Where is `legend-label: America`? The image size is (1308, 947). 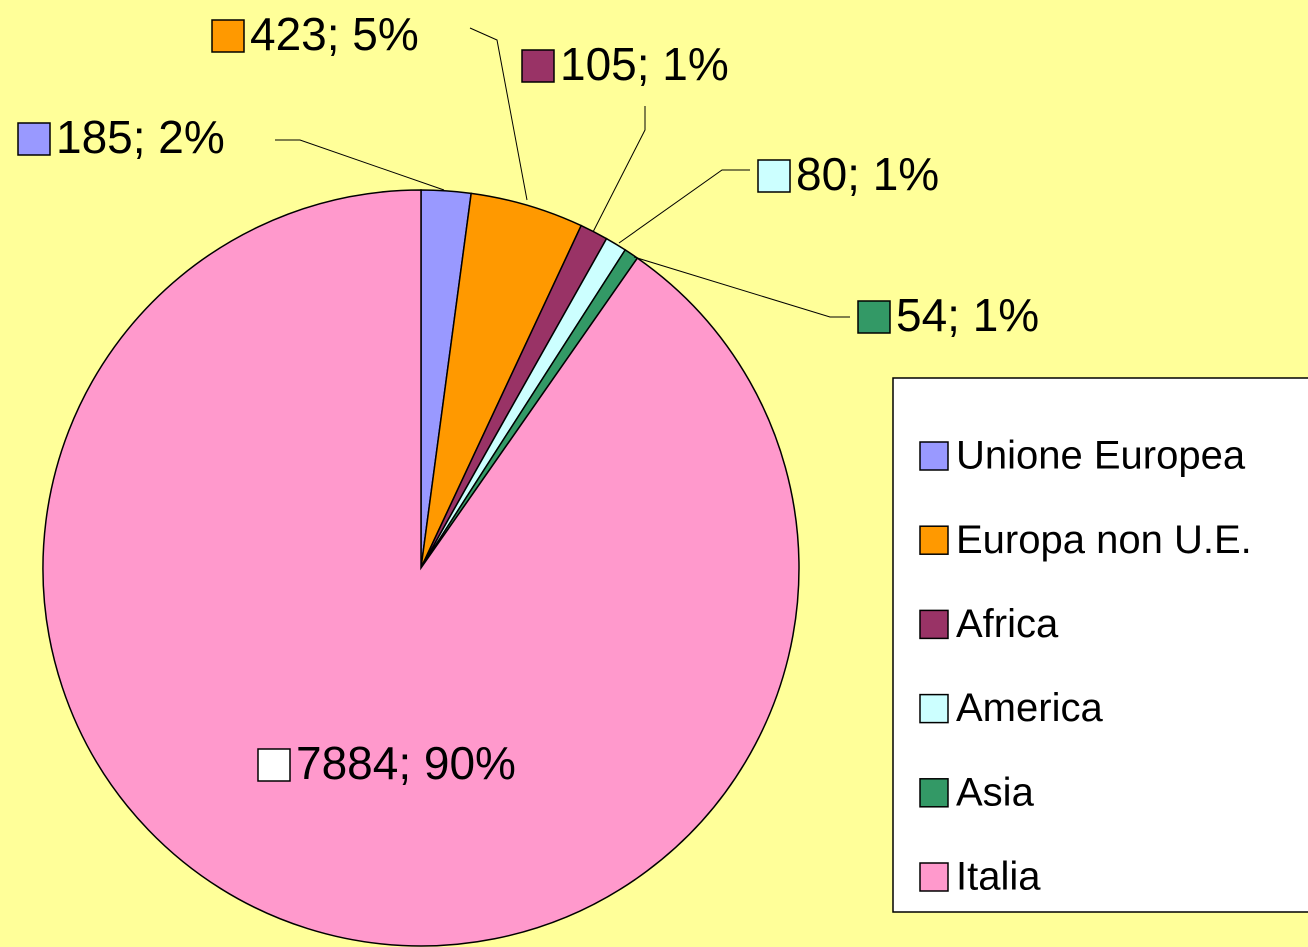 legend-label: America is located at coordinates (1029, 708).